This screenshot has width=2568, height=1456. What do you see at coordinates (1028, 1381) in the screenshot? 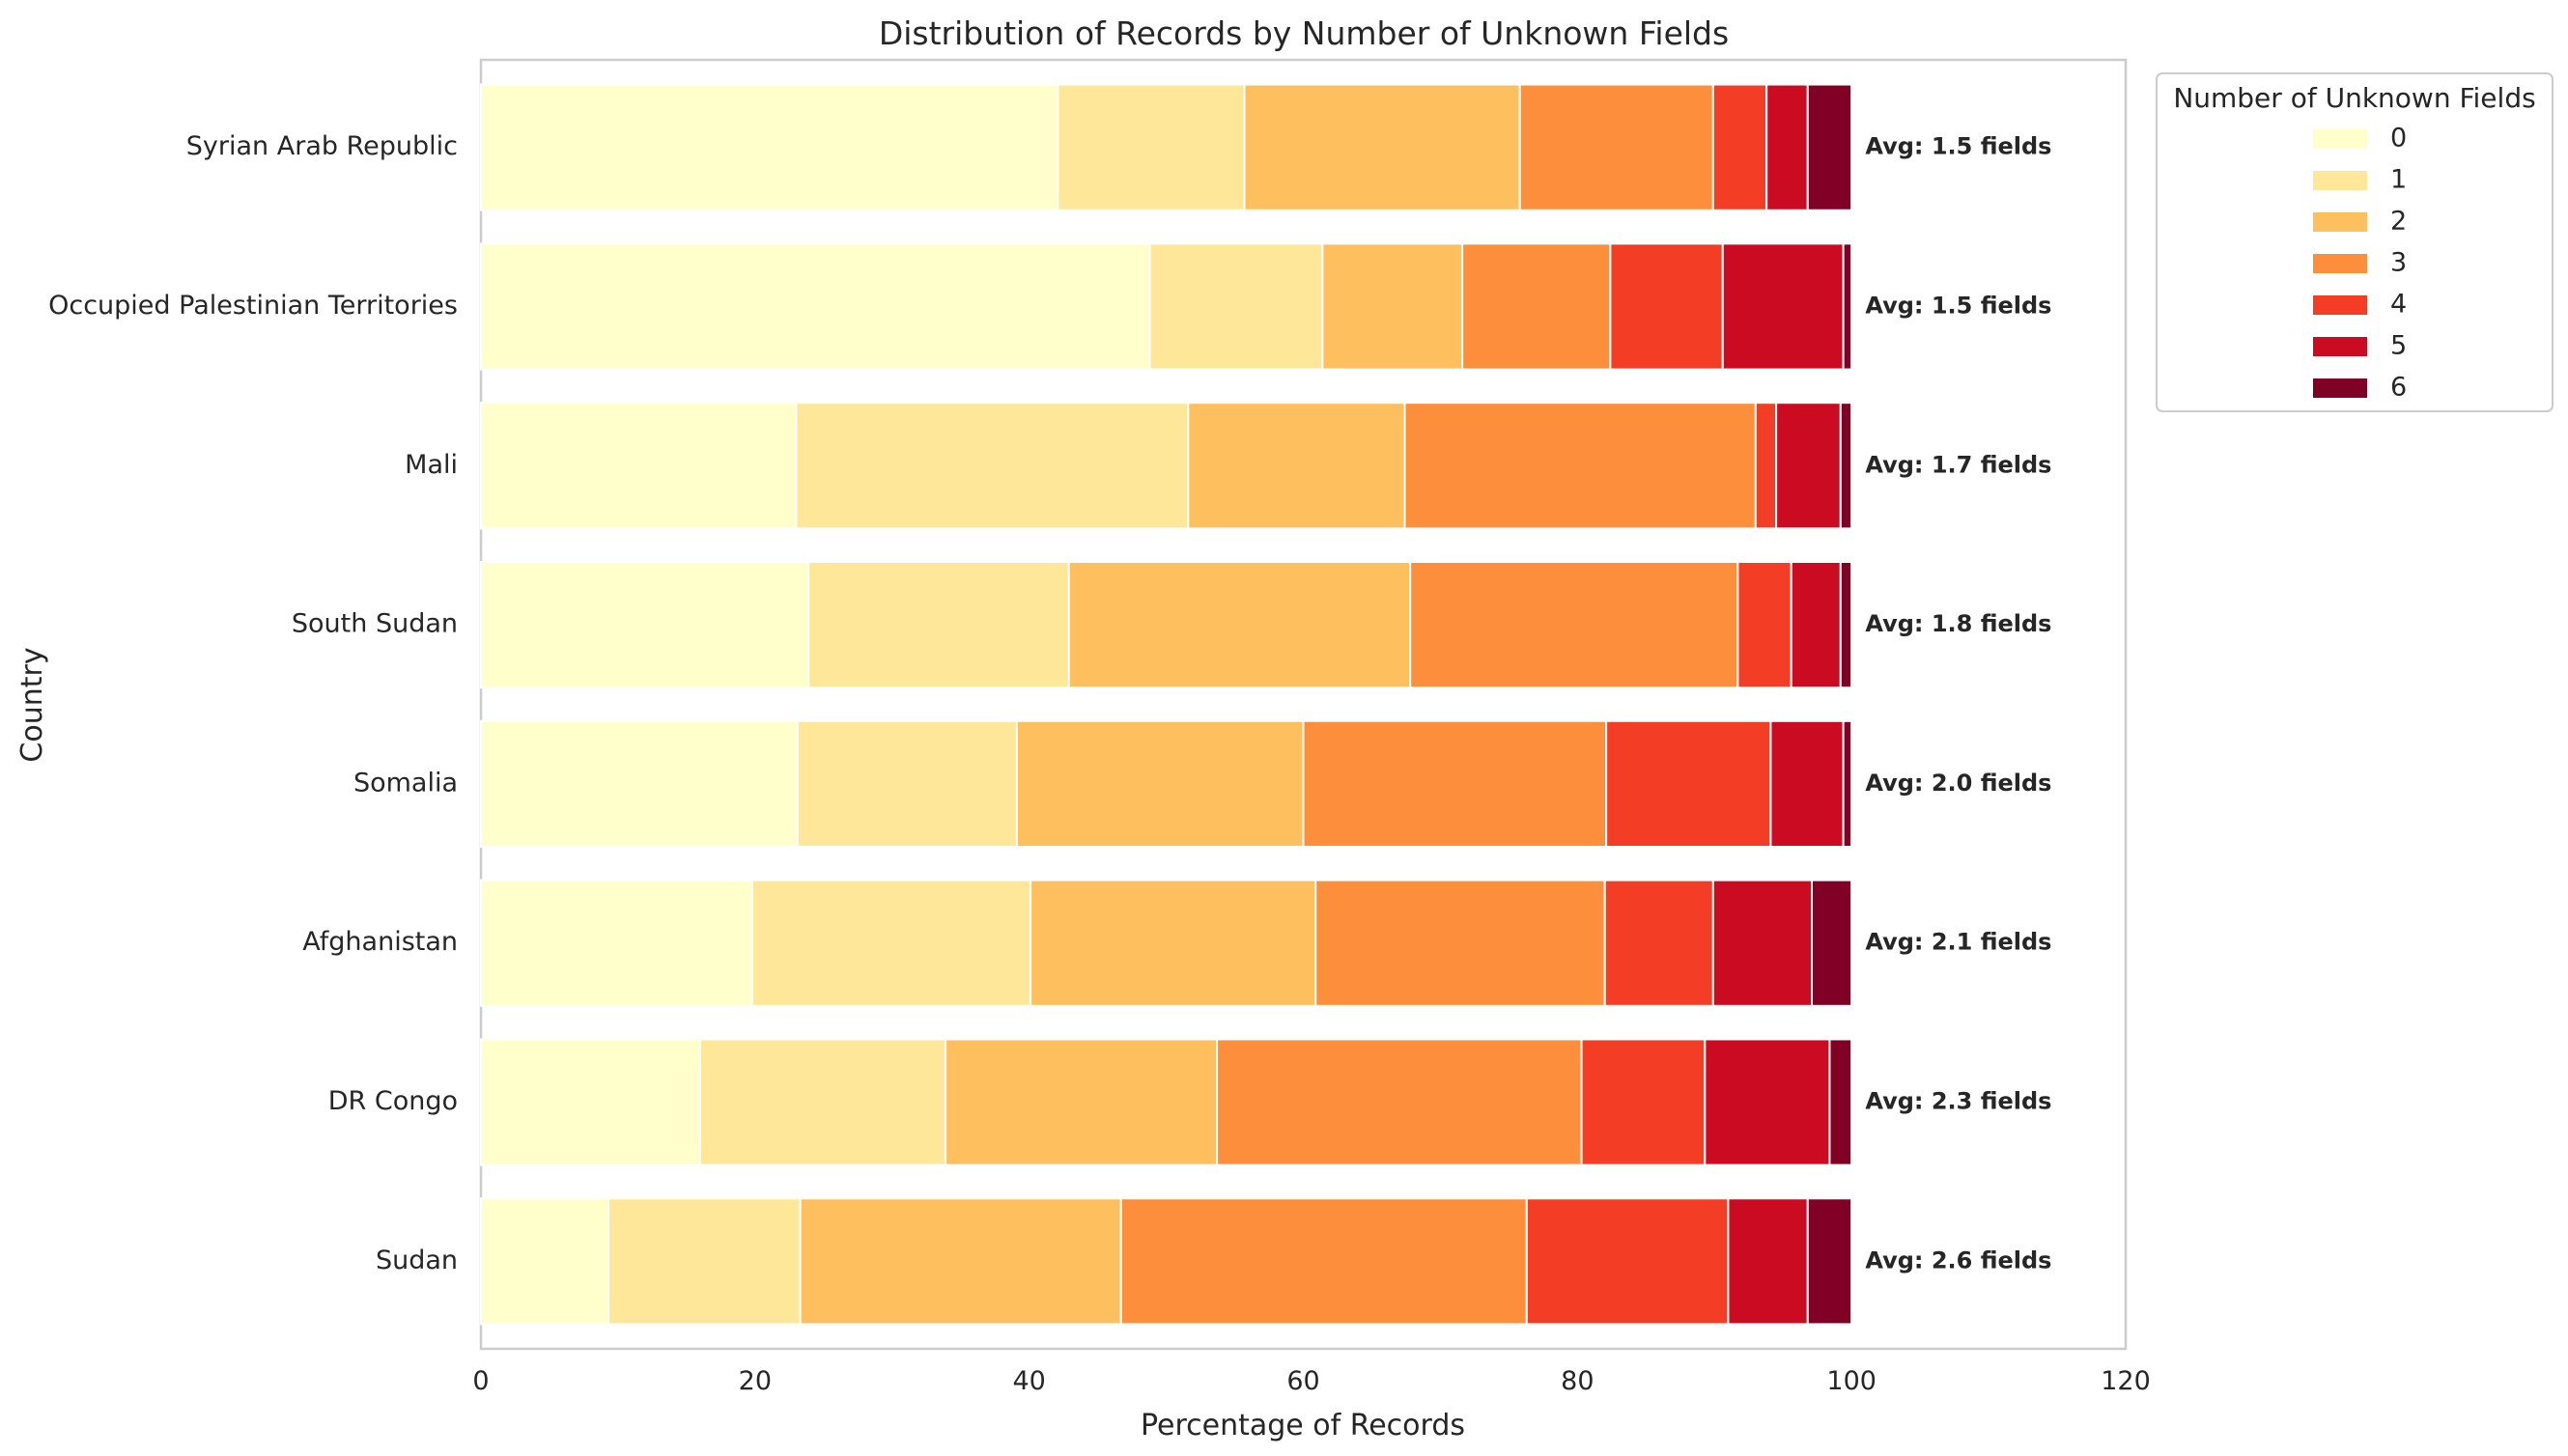
I see `x-tick-label: 40` at bounding box center [1028, 1381].